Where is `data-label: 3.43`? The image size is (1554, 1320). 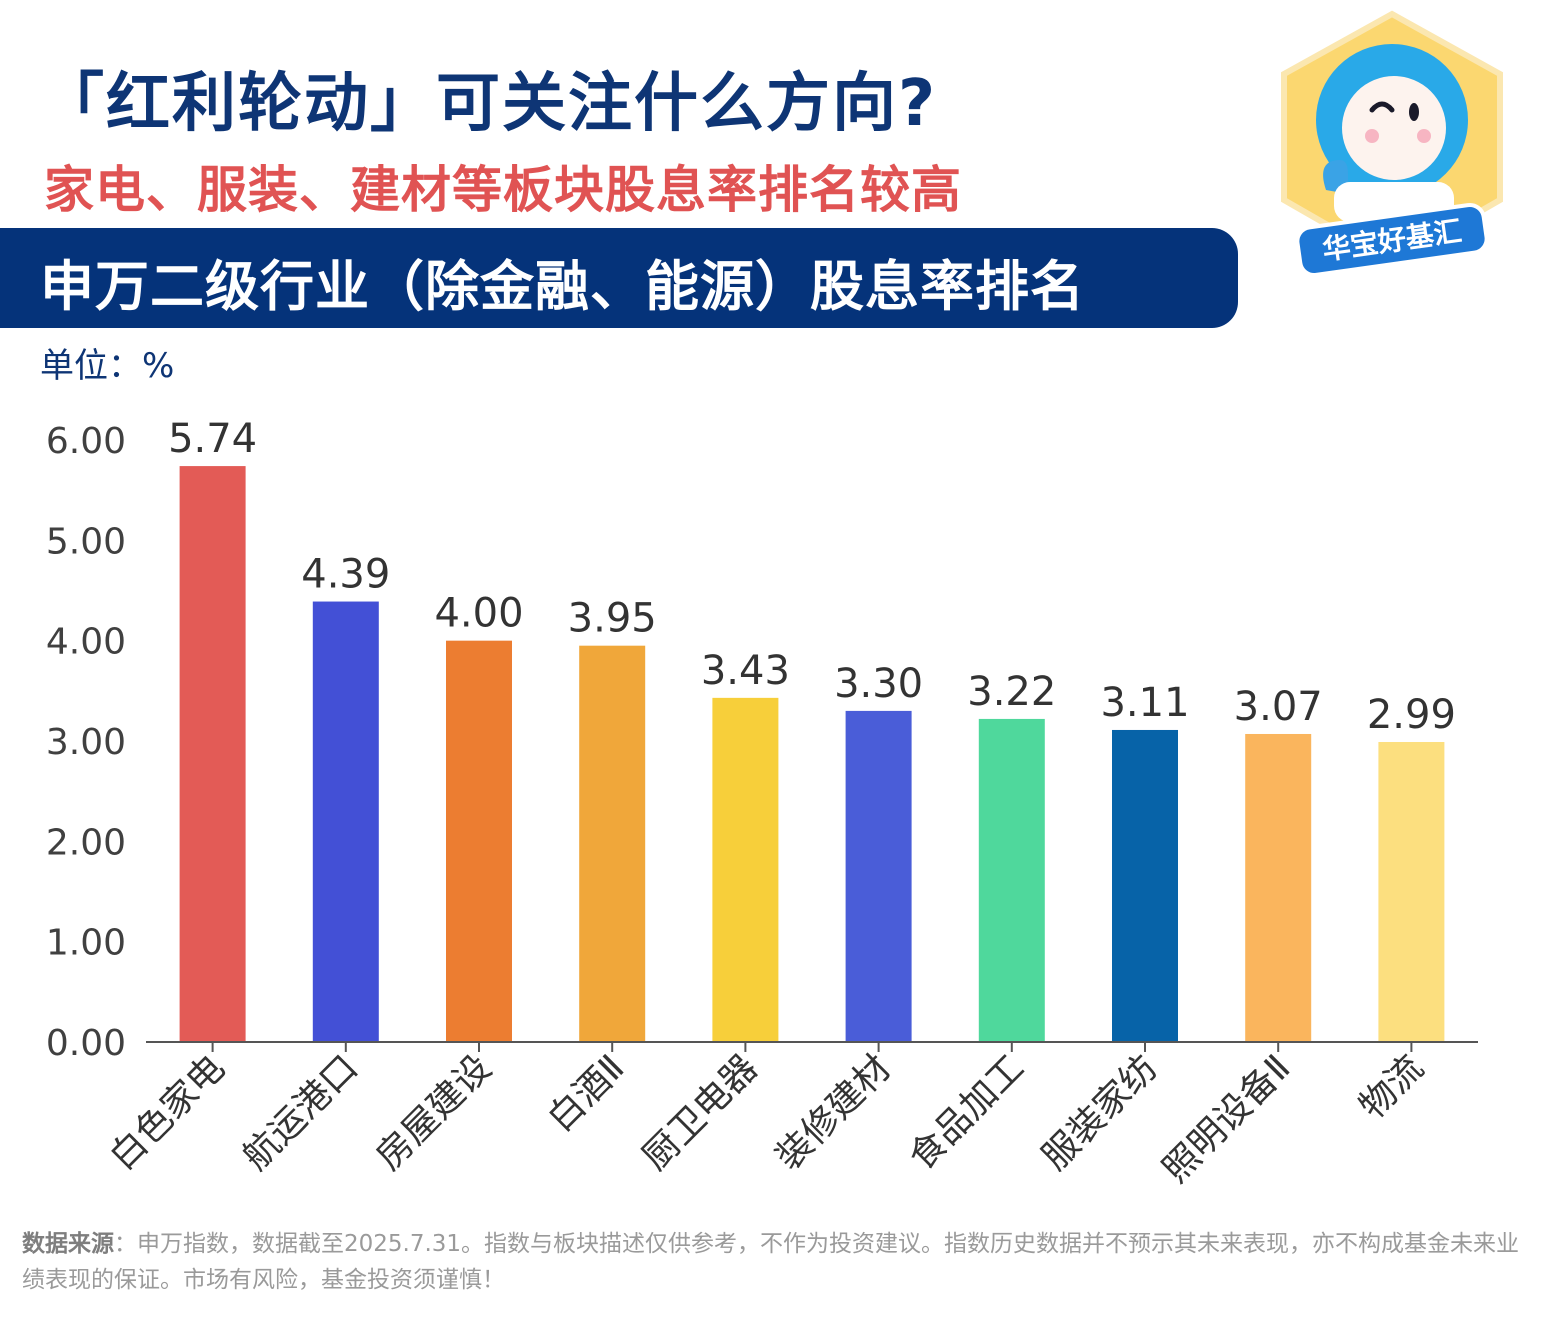 data-label: 3.43 is located at coordinates (745, 671).